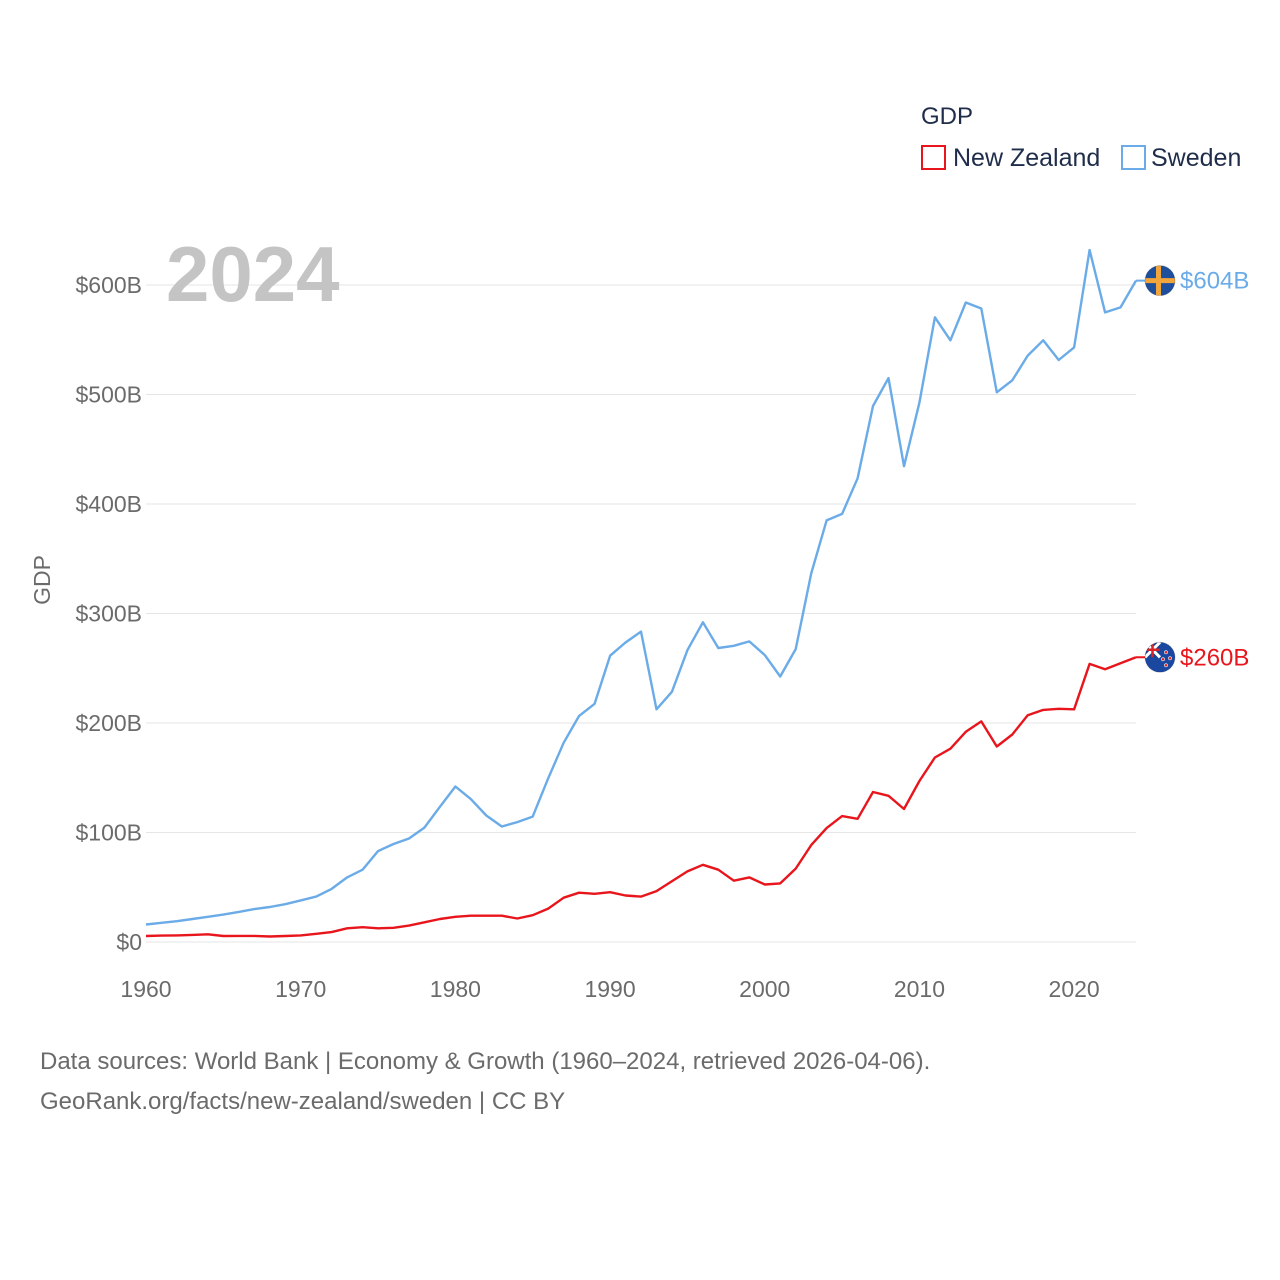 This screenshot has height=1280, width=1280. What do you see at coordinates (300, 989) in the screenshot?
I see `x-tick-label: 1970` at bounding box center [300, 989].